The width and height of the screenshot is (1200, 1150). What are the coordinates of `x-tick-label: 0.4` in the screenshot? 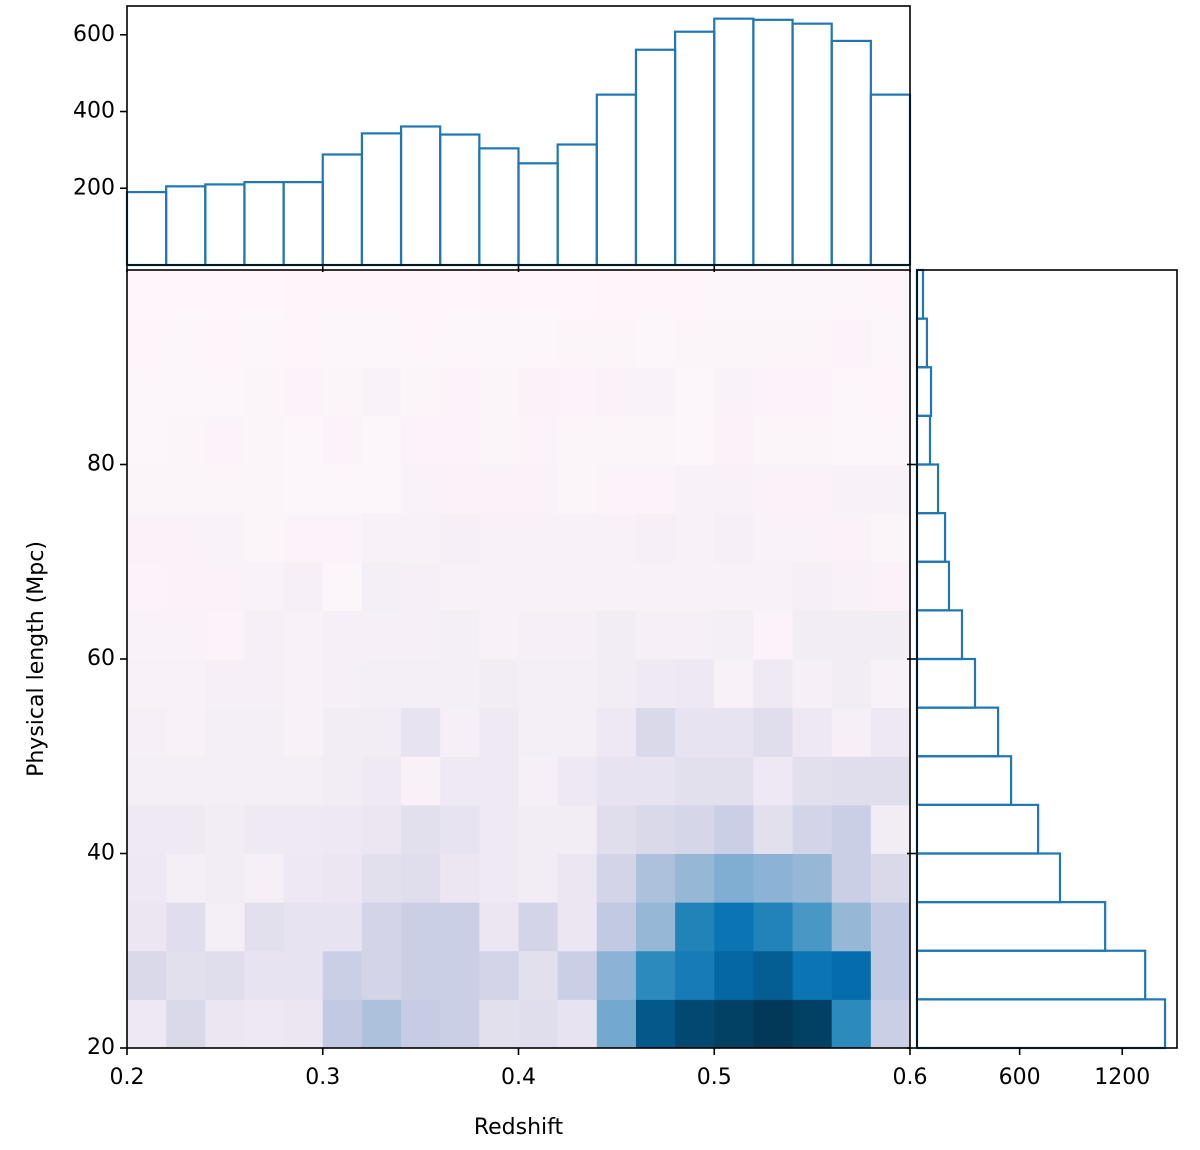 It's located at (518, 1077).